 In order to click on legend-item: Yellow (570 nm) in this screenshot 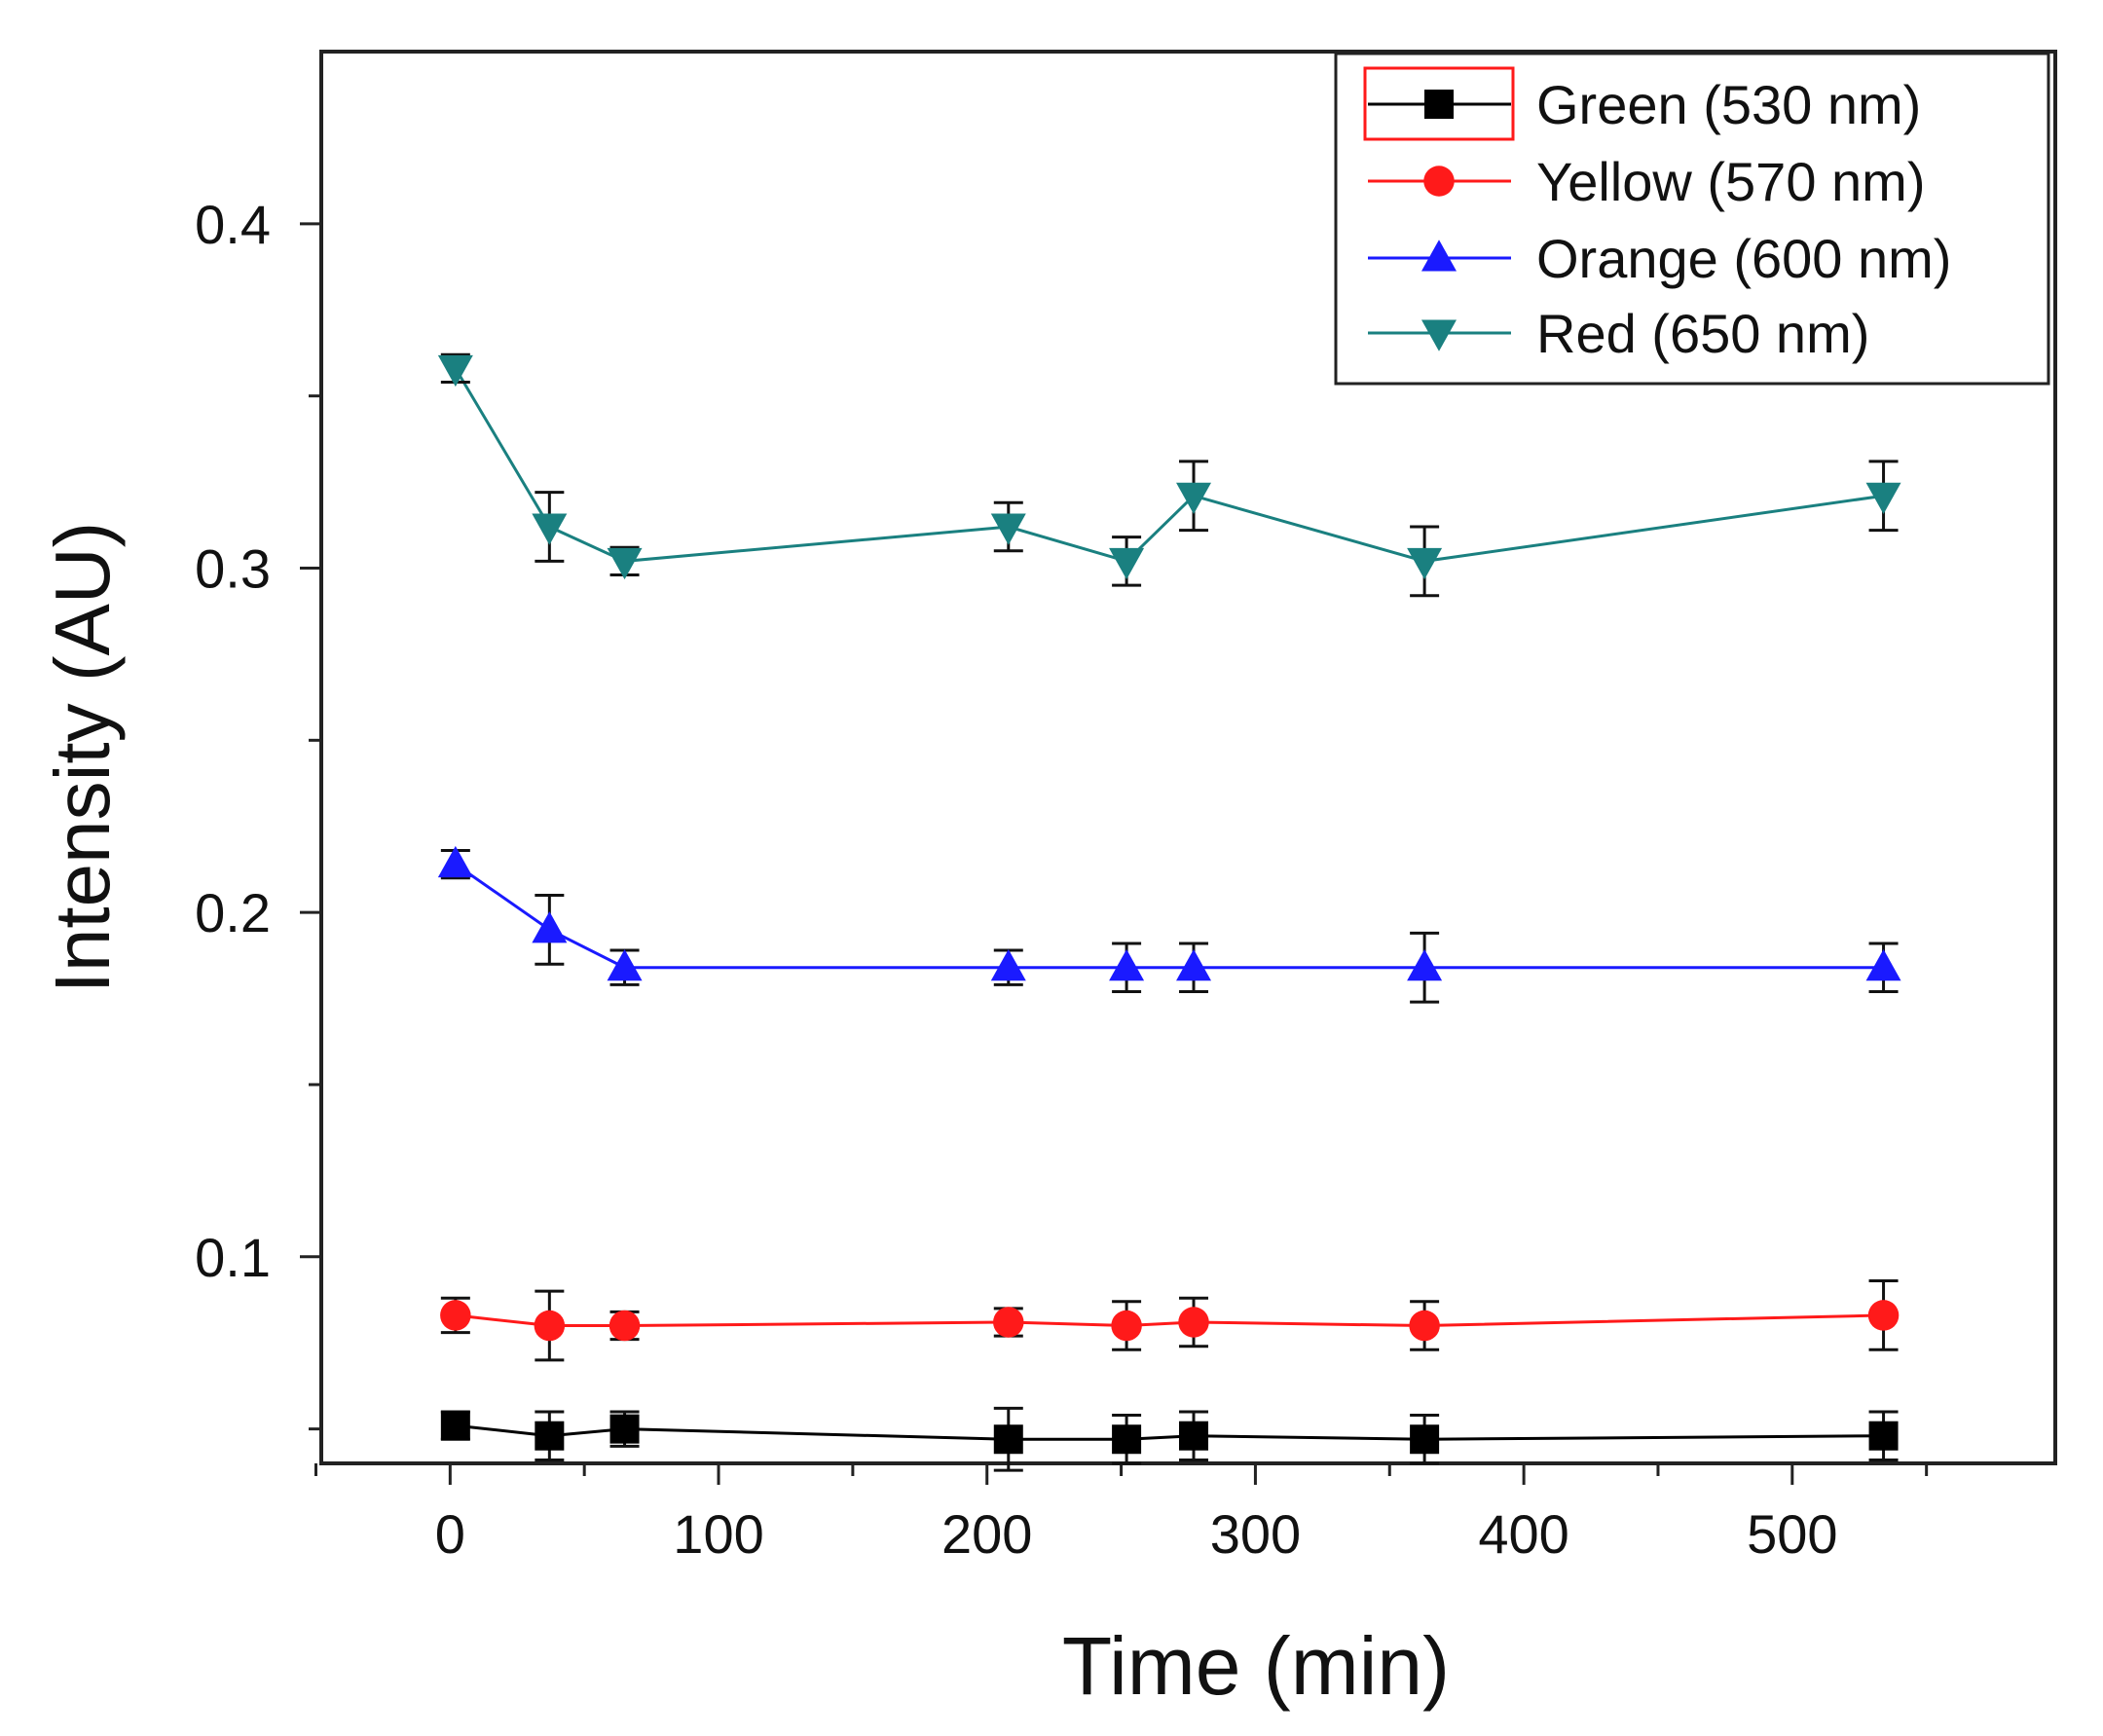, I will do `click(1646, 181)`.